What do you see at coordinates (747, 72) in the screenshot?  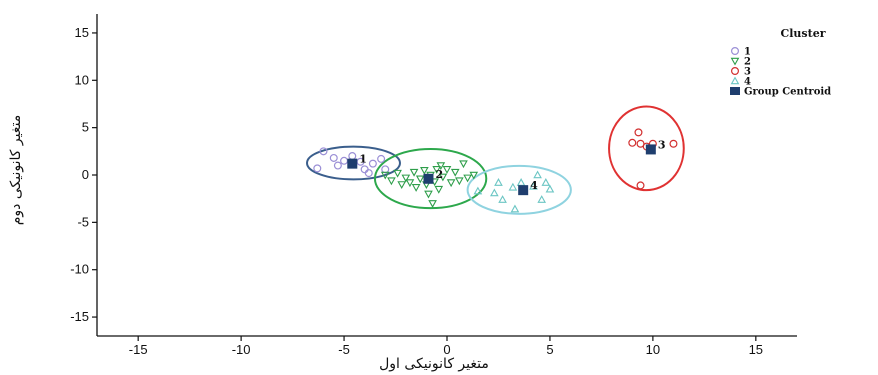 I see `legend-label: 3` at bounding box center [747, 72].